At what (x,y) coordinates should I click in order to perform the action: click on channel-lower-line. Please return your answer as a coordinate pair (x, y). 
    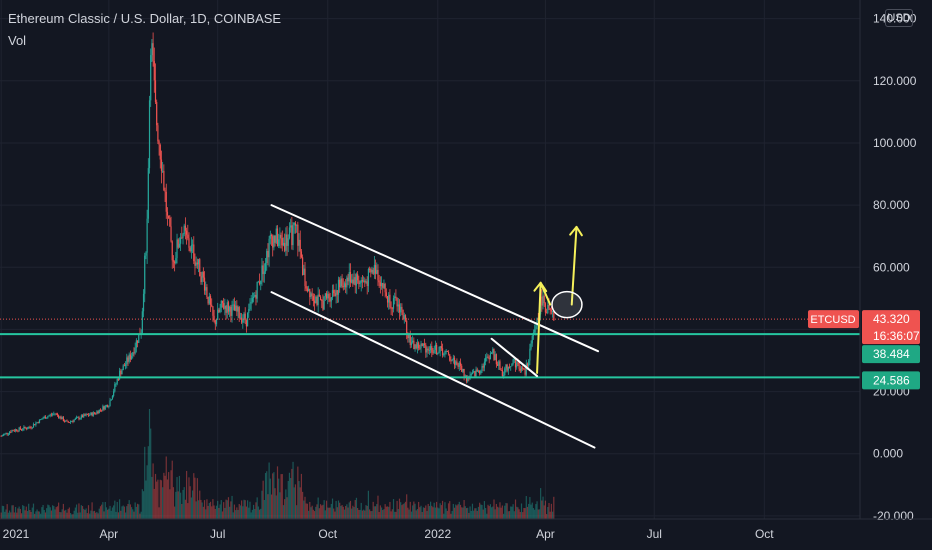
    Looking at the image, I should click on (433, 370).